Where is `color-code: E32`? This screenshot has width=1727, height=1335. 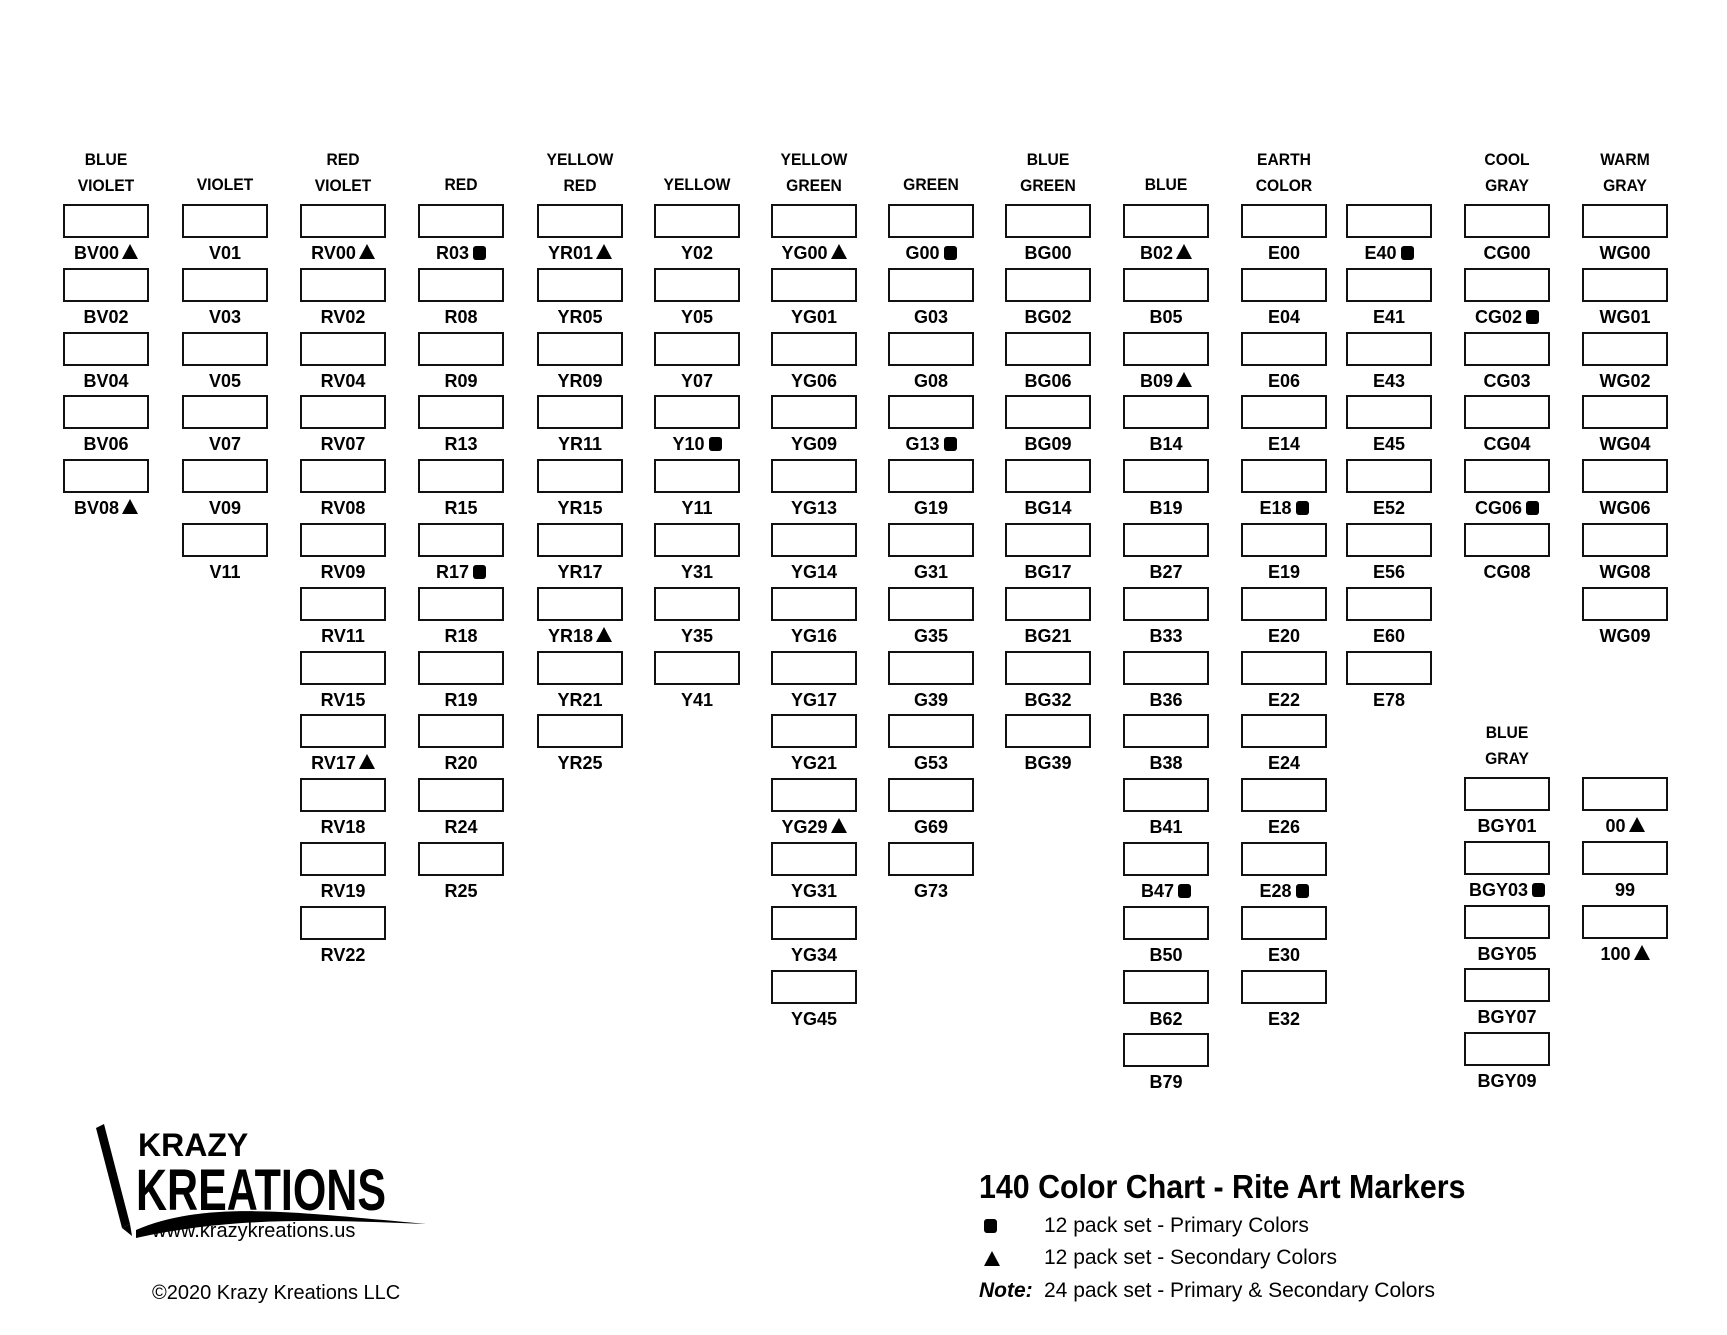 color-code: E32 is located at coordinates (1284, 1018).